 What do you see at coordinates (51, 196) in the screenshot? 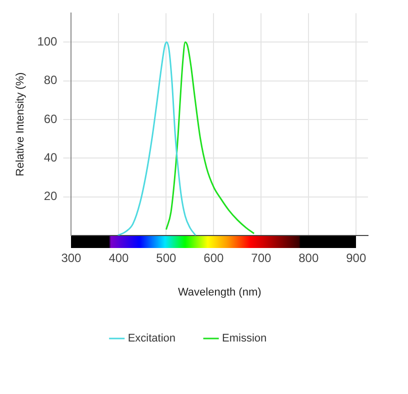
I see `y-tick-label: 20` at bounding box center [51, 196].